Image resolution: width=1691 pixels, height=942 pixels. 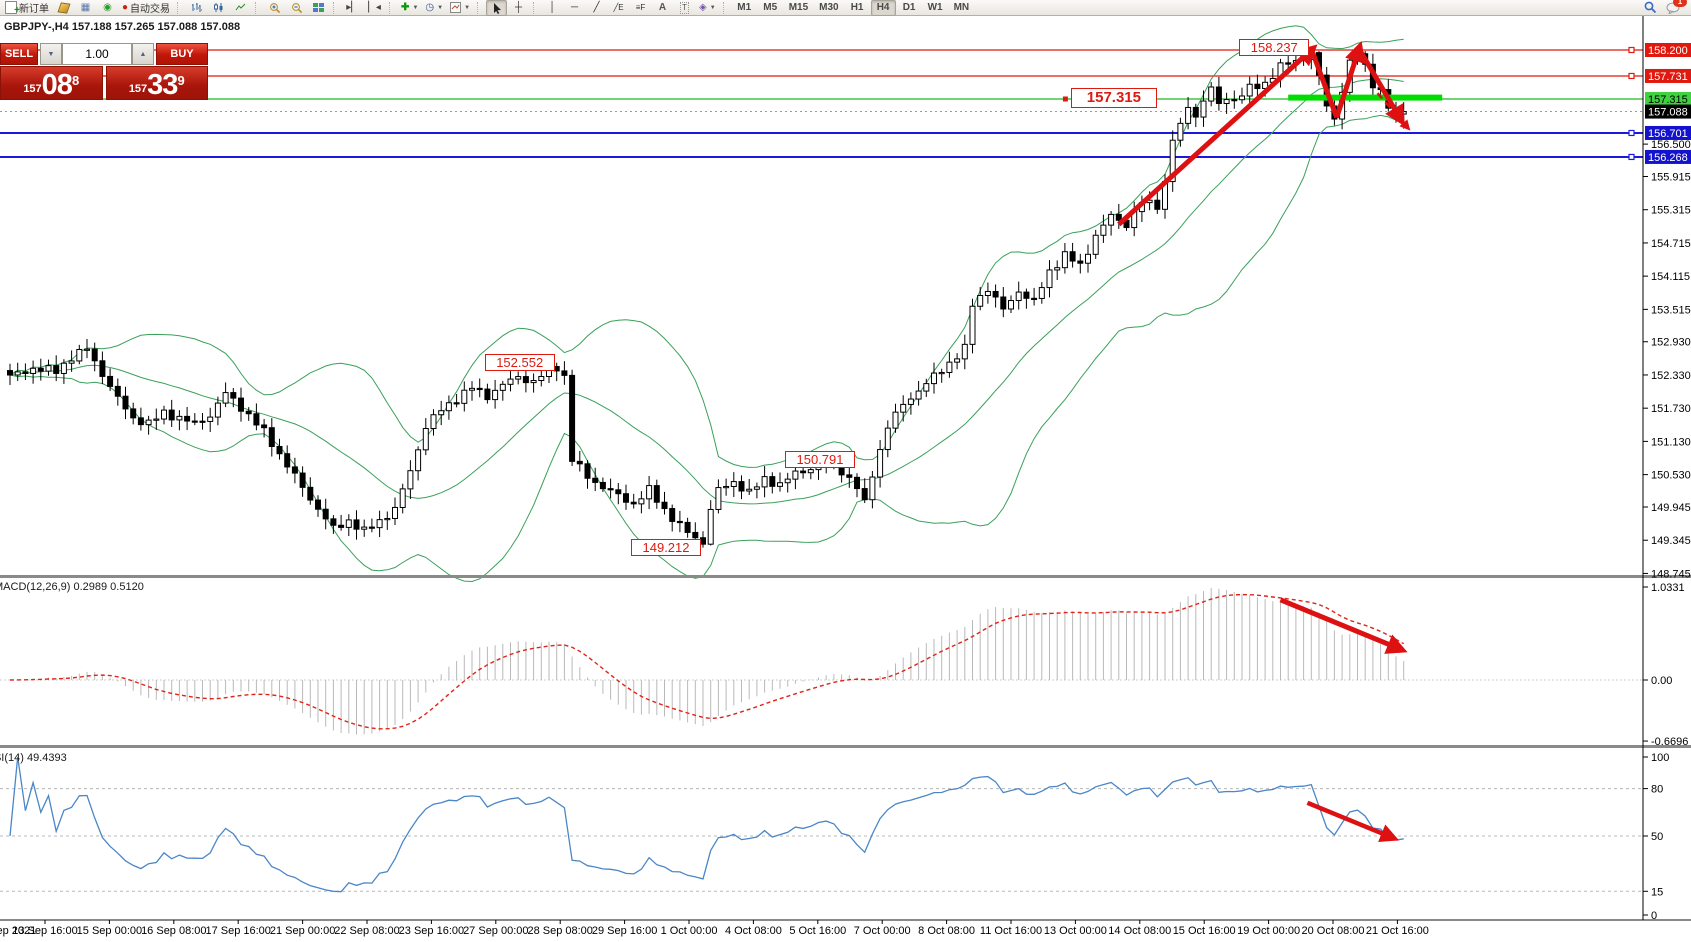 What do you see at coordinates (1671, 177) in the screenshot?
I see `svg-text: 155.915` at bounding box center [1671, 177].